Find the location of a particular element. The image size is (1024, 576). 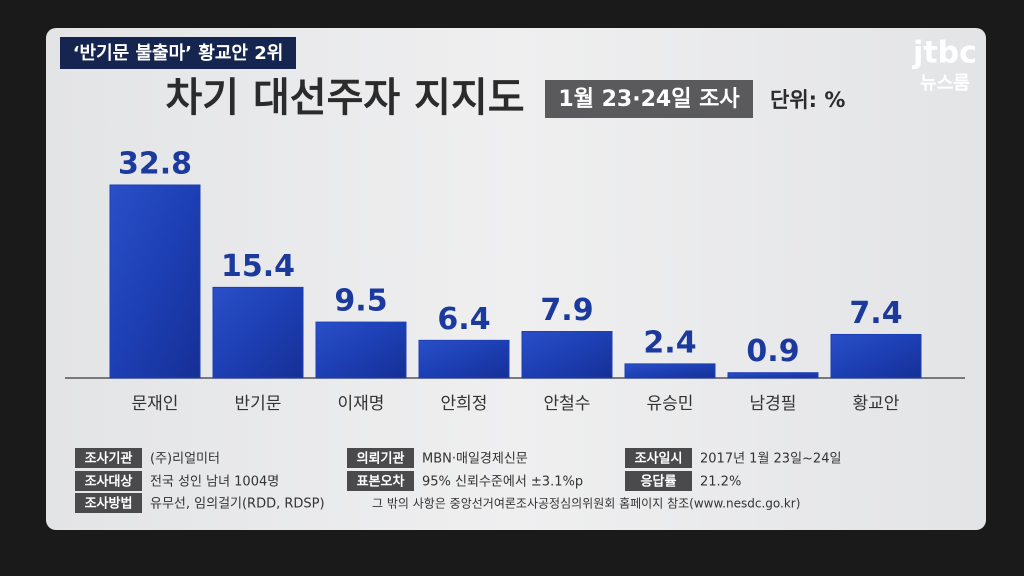

subtitle: 1월 23·24일 조사 is located at coordinates (649, 99).